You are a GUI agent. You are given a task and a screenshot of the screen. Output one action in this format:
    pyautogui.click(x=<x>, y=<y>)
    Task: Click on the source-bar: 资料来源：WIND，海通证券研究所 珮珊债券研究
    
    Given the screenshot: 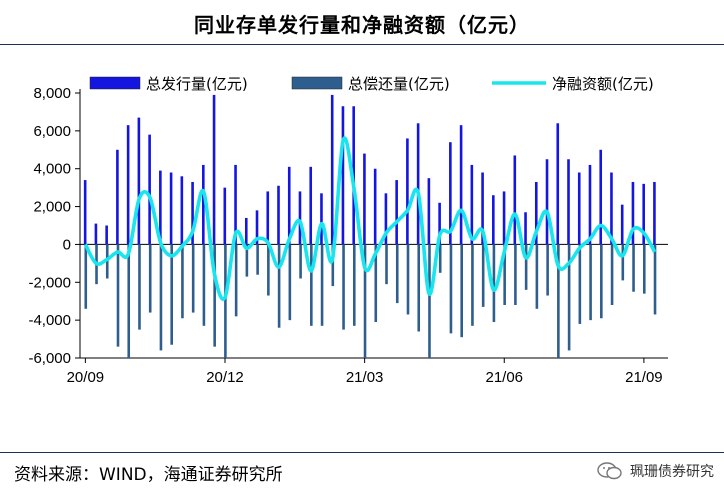 What is the action you would take?
    pyautogui.click(x=362, y=474)
    